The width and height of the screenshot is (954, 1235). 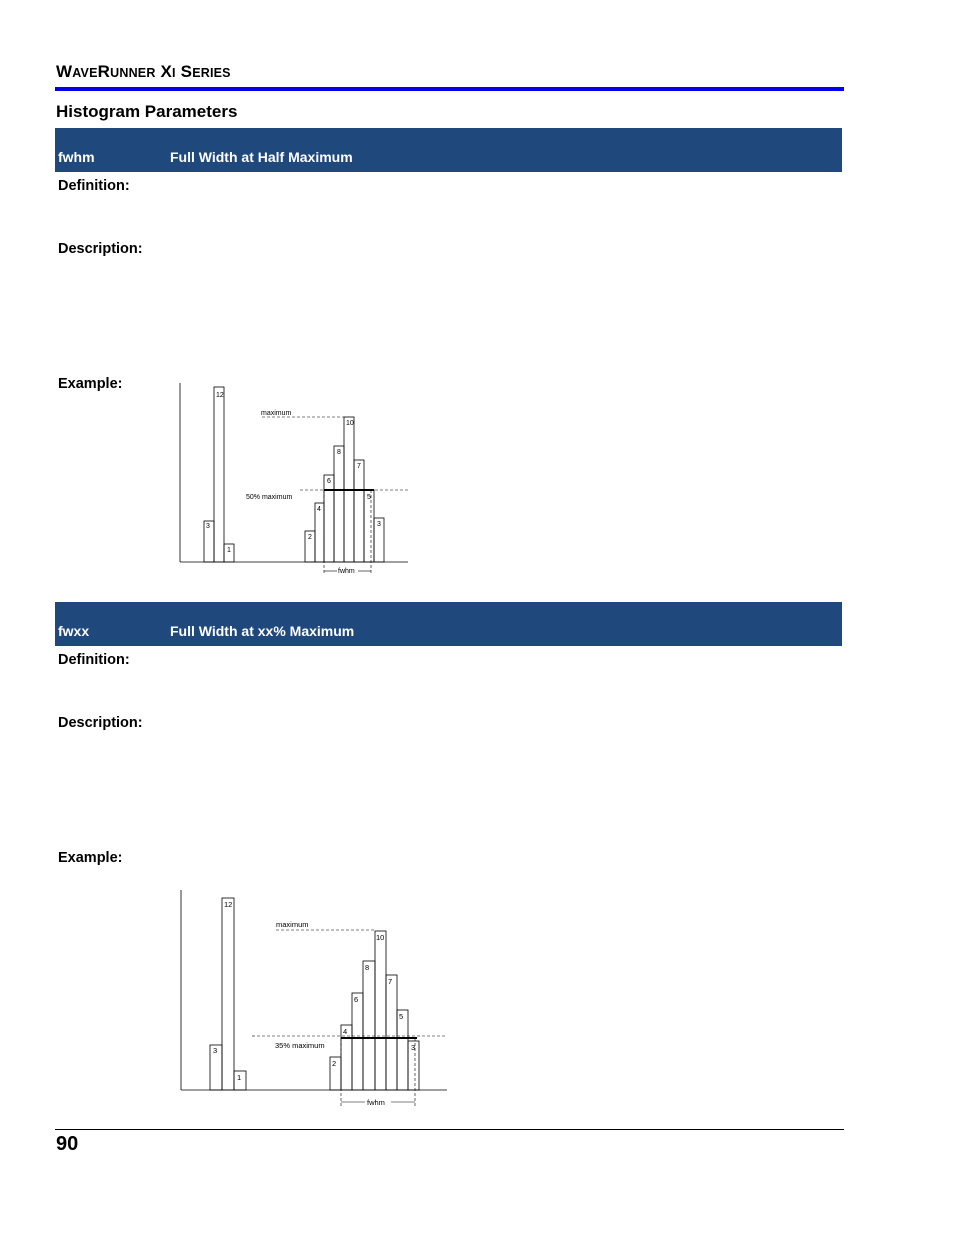 I want to click on parameter-name: Full Width at Half Maximum, so click(x=261, y=157).